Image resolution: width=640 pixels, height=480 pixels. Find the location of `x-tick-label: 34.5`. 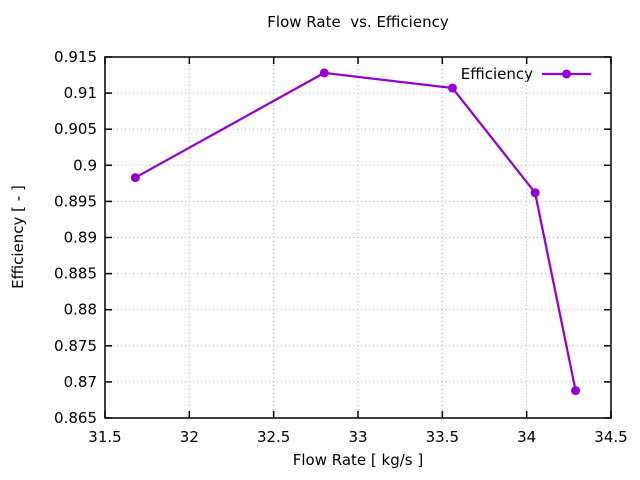

x-tick-label: 34.5 is located at coordinates (610, 437).